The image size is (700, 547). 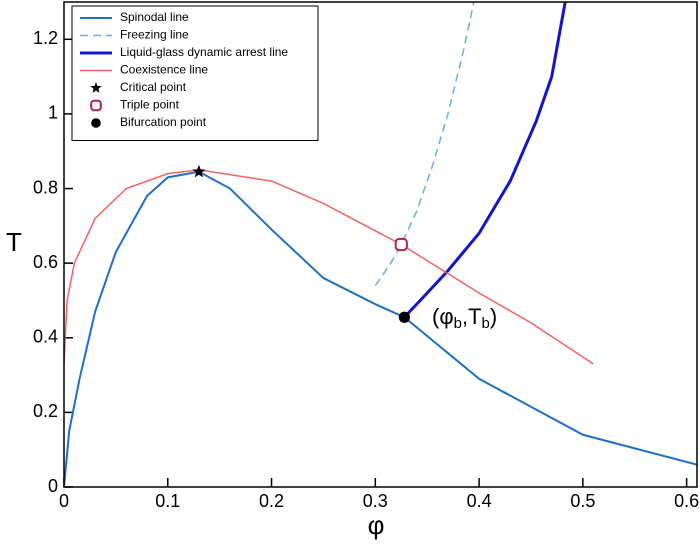 What do you see at coordinates (45, 262) in the screenshot?
I see `y-tick-label: 0.6` at bounding box center [45, 262].